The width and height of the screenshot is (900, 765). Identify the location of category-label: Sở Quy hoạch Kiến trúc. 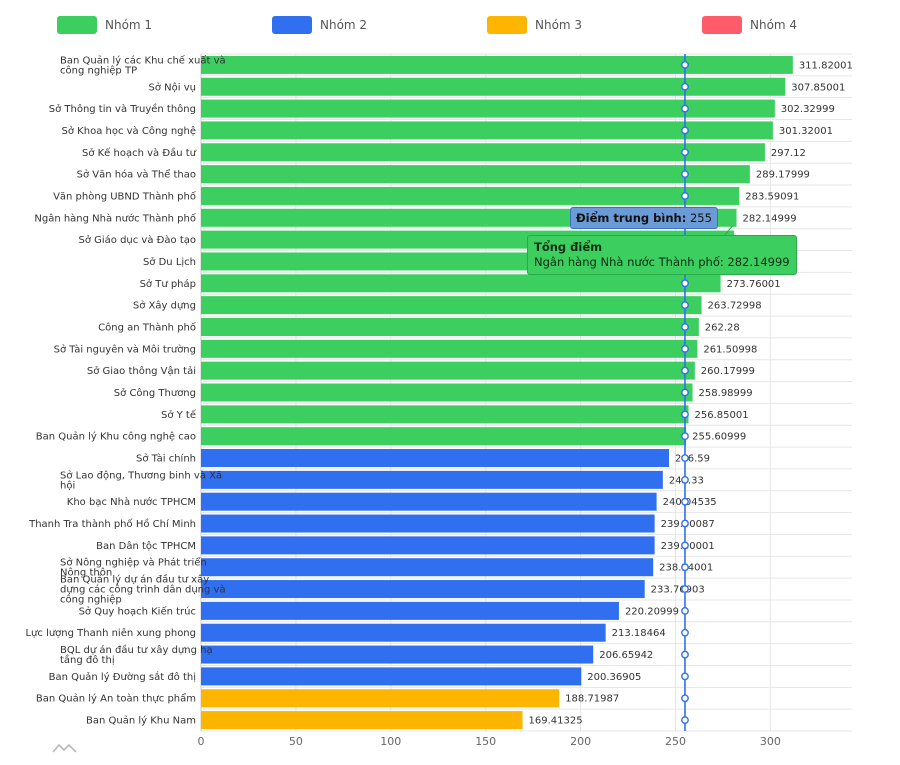
(137, 611).